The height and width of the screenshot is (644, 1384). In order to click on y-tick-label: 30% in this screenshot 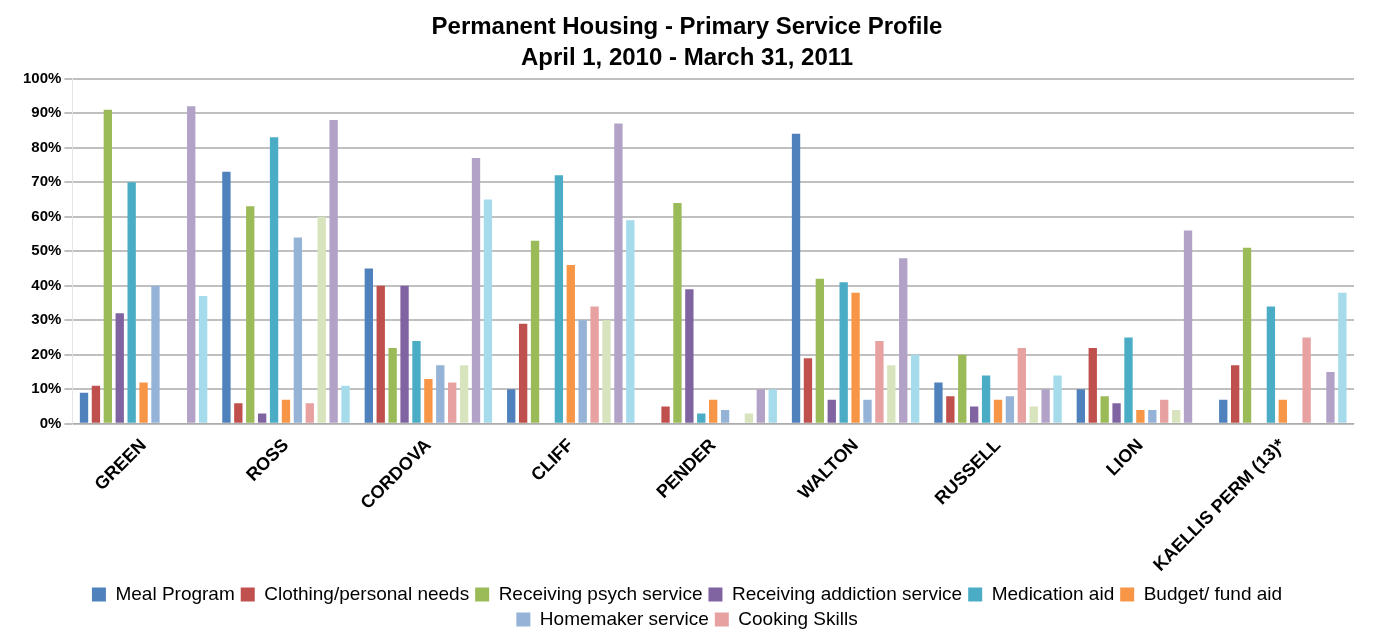, I will do `click(46, 319)`.